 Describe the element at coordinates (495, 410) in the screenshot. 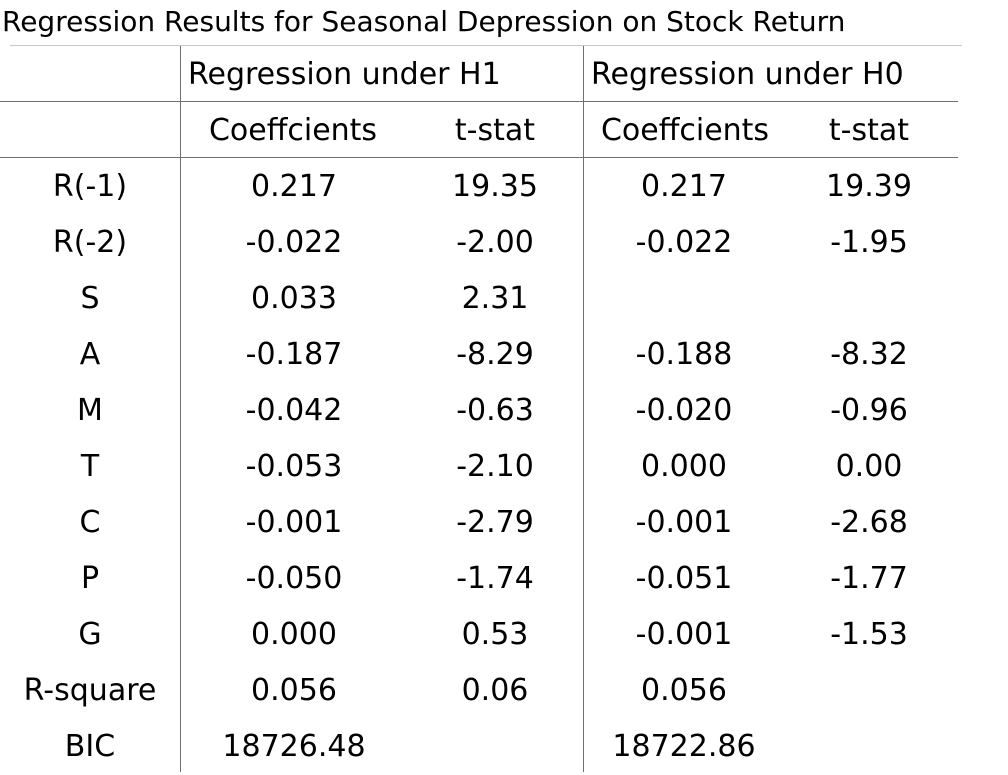

I see `cell-h1-tstat: -0.63` at that location.